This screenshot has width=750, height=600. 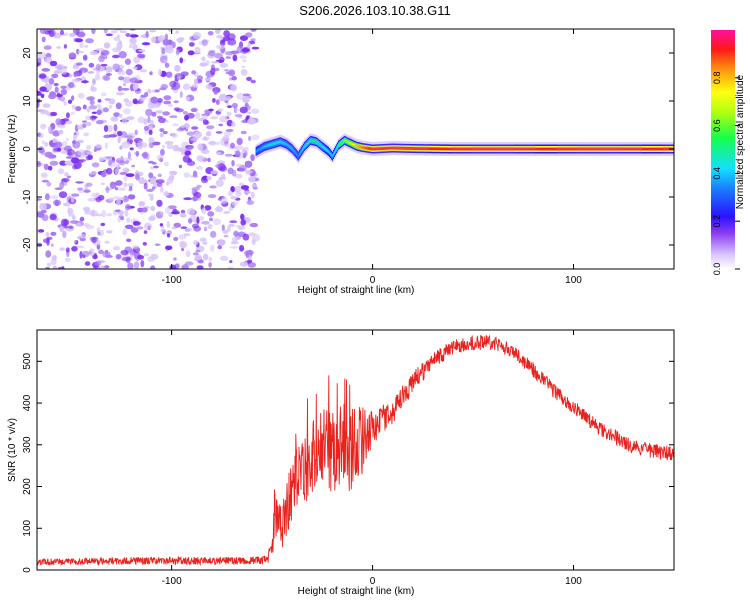 I want to click on colorbar-tick-label: 0.8, so click(x=717, y=78).